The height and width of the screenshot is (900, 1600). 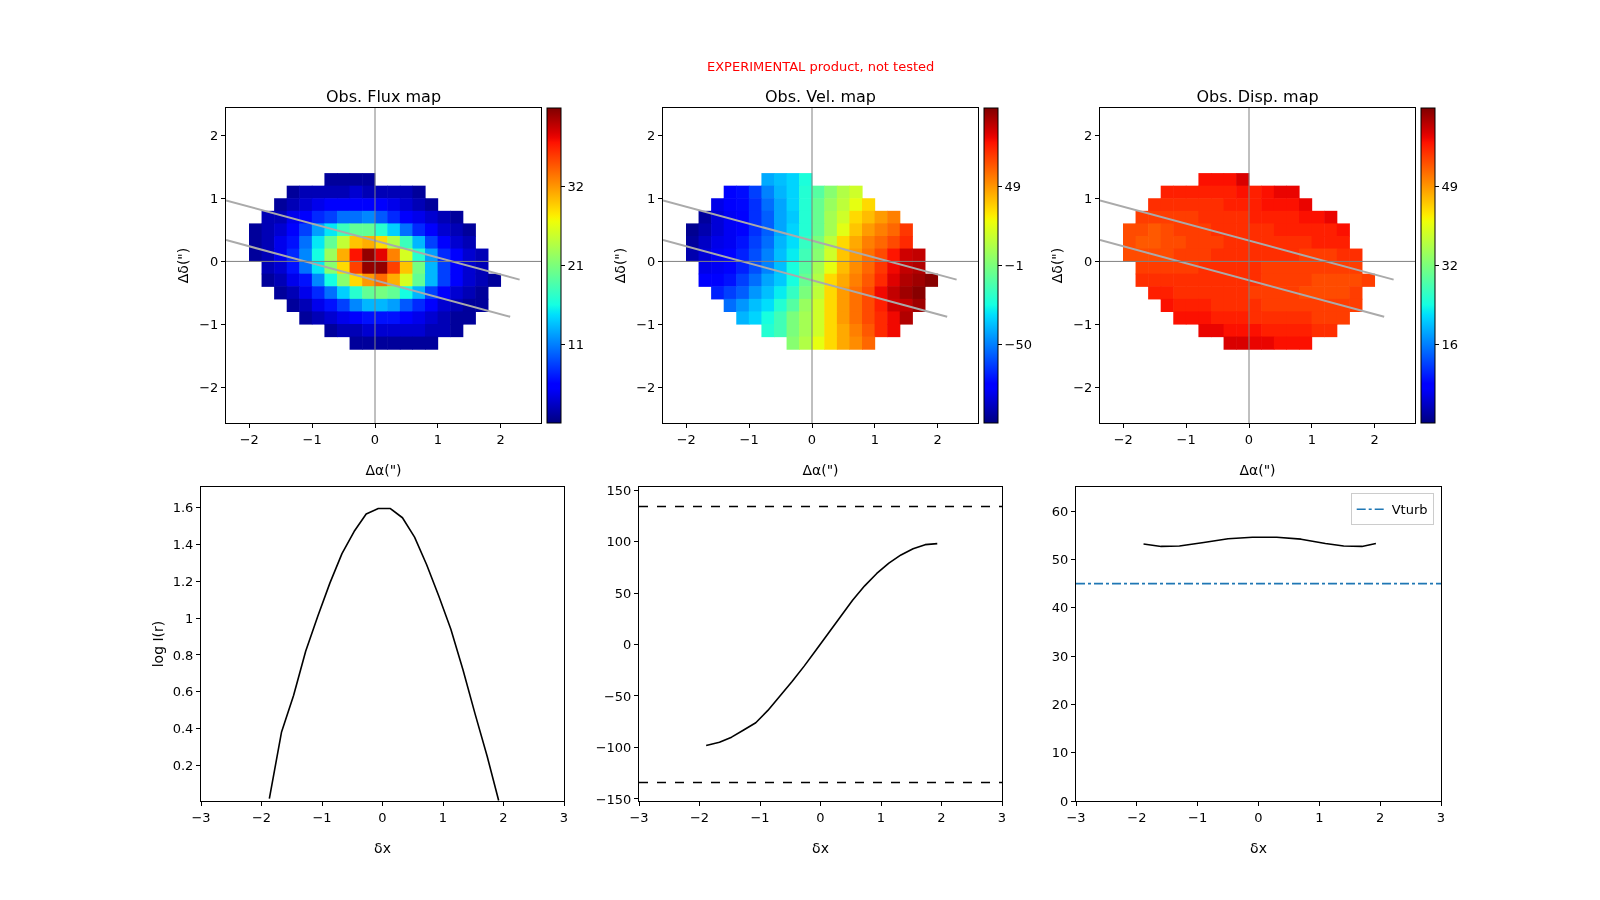 What do you see at coordinates (820, 96) in the screenshot?
I see `chart-title: Obs. Vel. map` at bounding box center [820, 96].